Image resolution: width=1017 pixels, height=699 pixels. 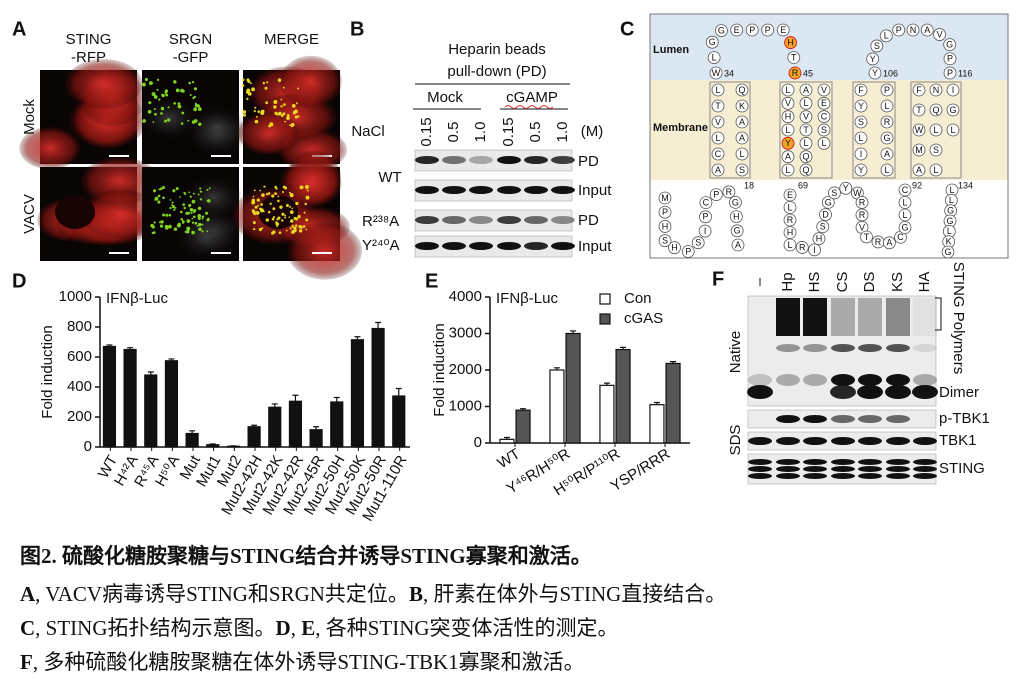 What do you see at coordinates (824, 90) in the screenshot?
I see `residue: V` at bounding box center [824, 90].